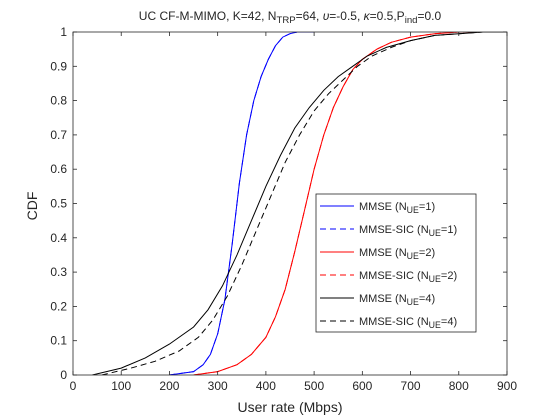 The height and width of the screenshot is (420, 560). Describe the element at coordinates (58, 238) in the screenshot. I see `y-tick-label: 0.4` at that location.